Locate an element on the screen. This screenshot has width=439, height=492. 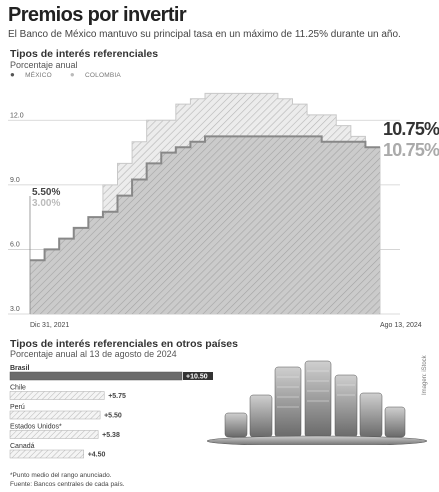
y-tick-label: 3.0 is located at coordinates (15, 309).